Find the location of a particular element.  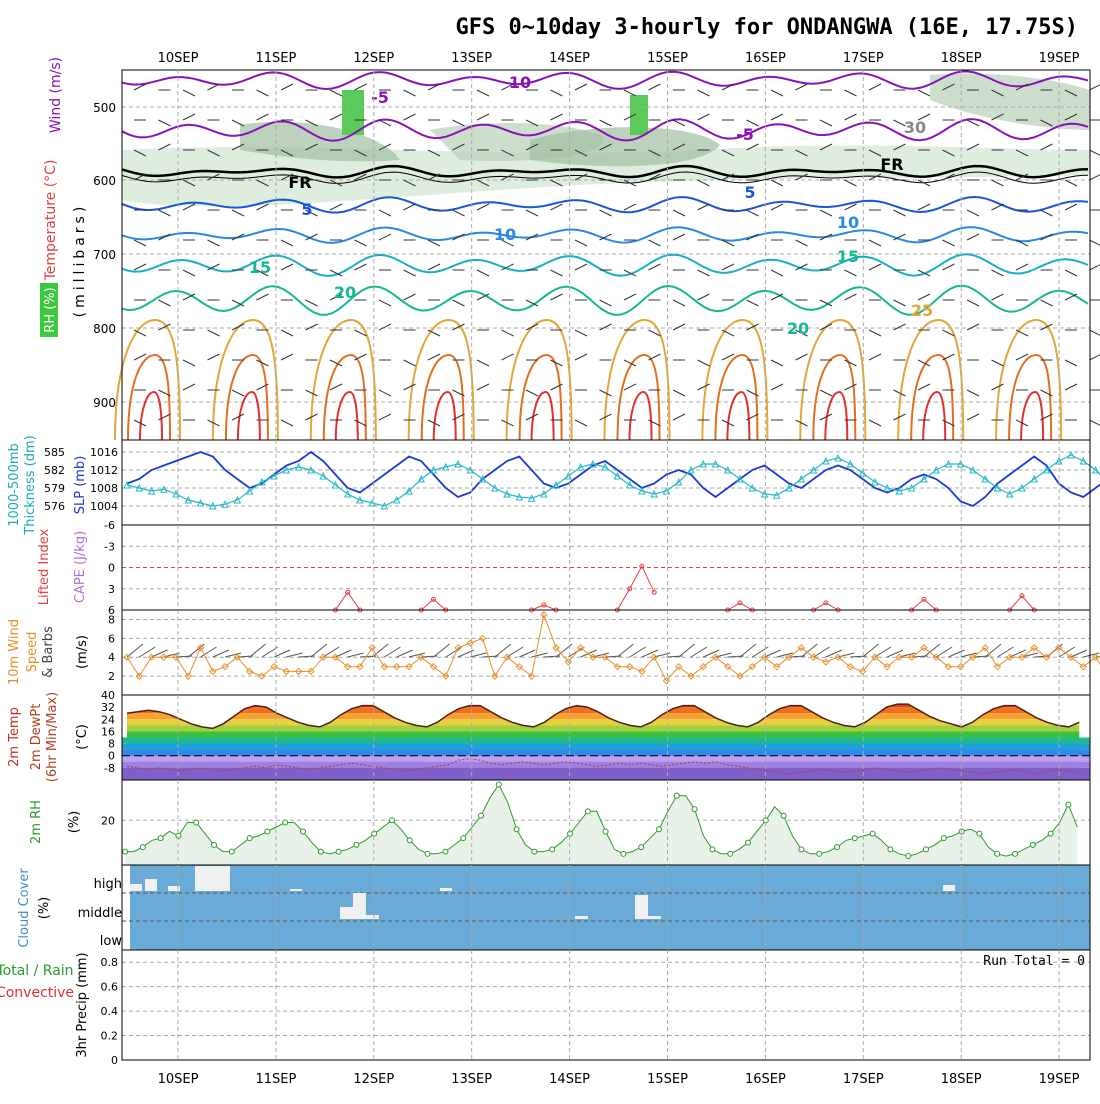

temp2m-band is located at coordinates (606, 704).